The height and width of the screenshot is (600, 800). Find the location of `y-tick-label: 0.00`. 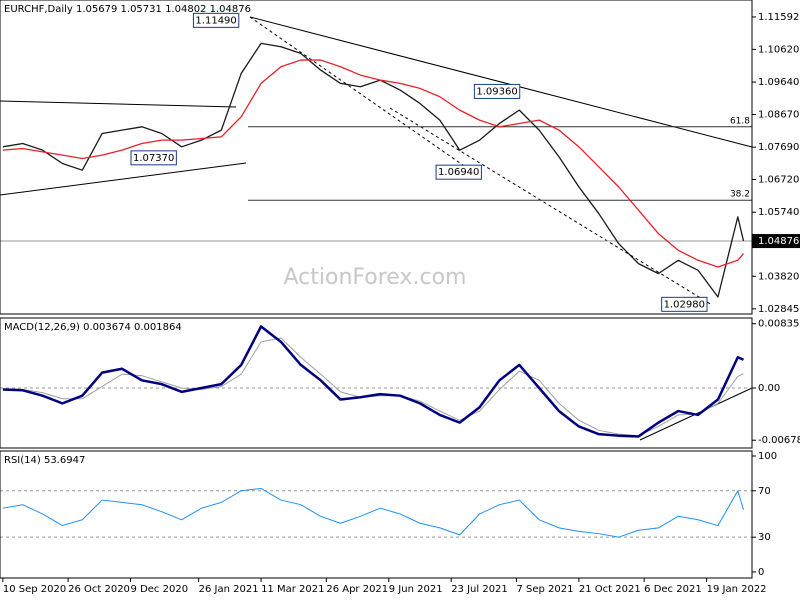

y-tick-label: 0.00 is located at coordinates (769, 388).